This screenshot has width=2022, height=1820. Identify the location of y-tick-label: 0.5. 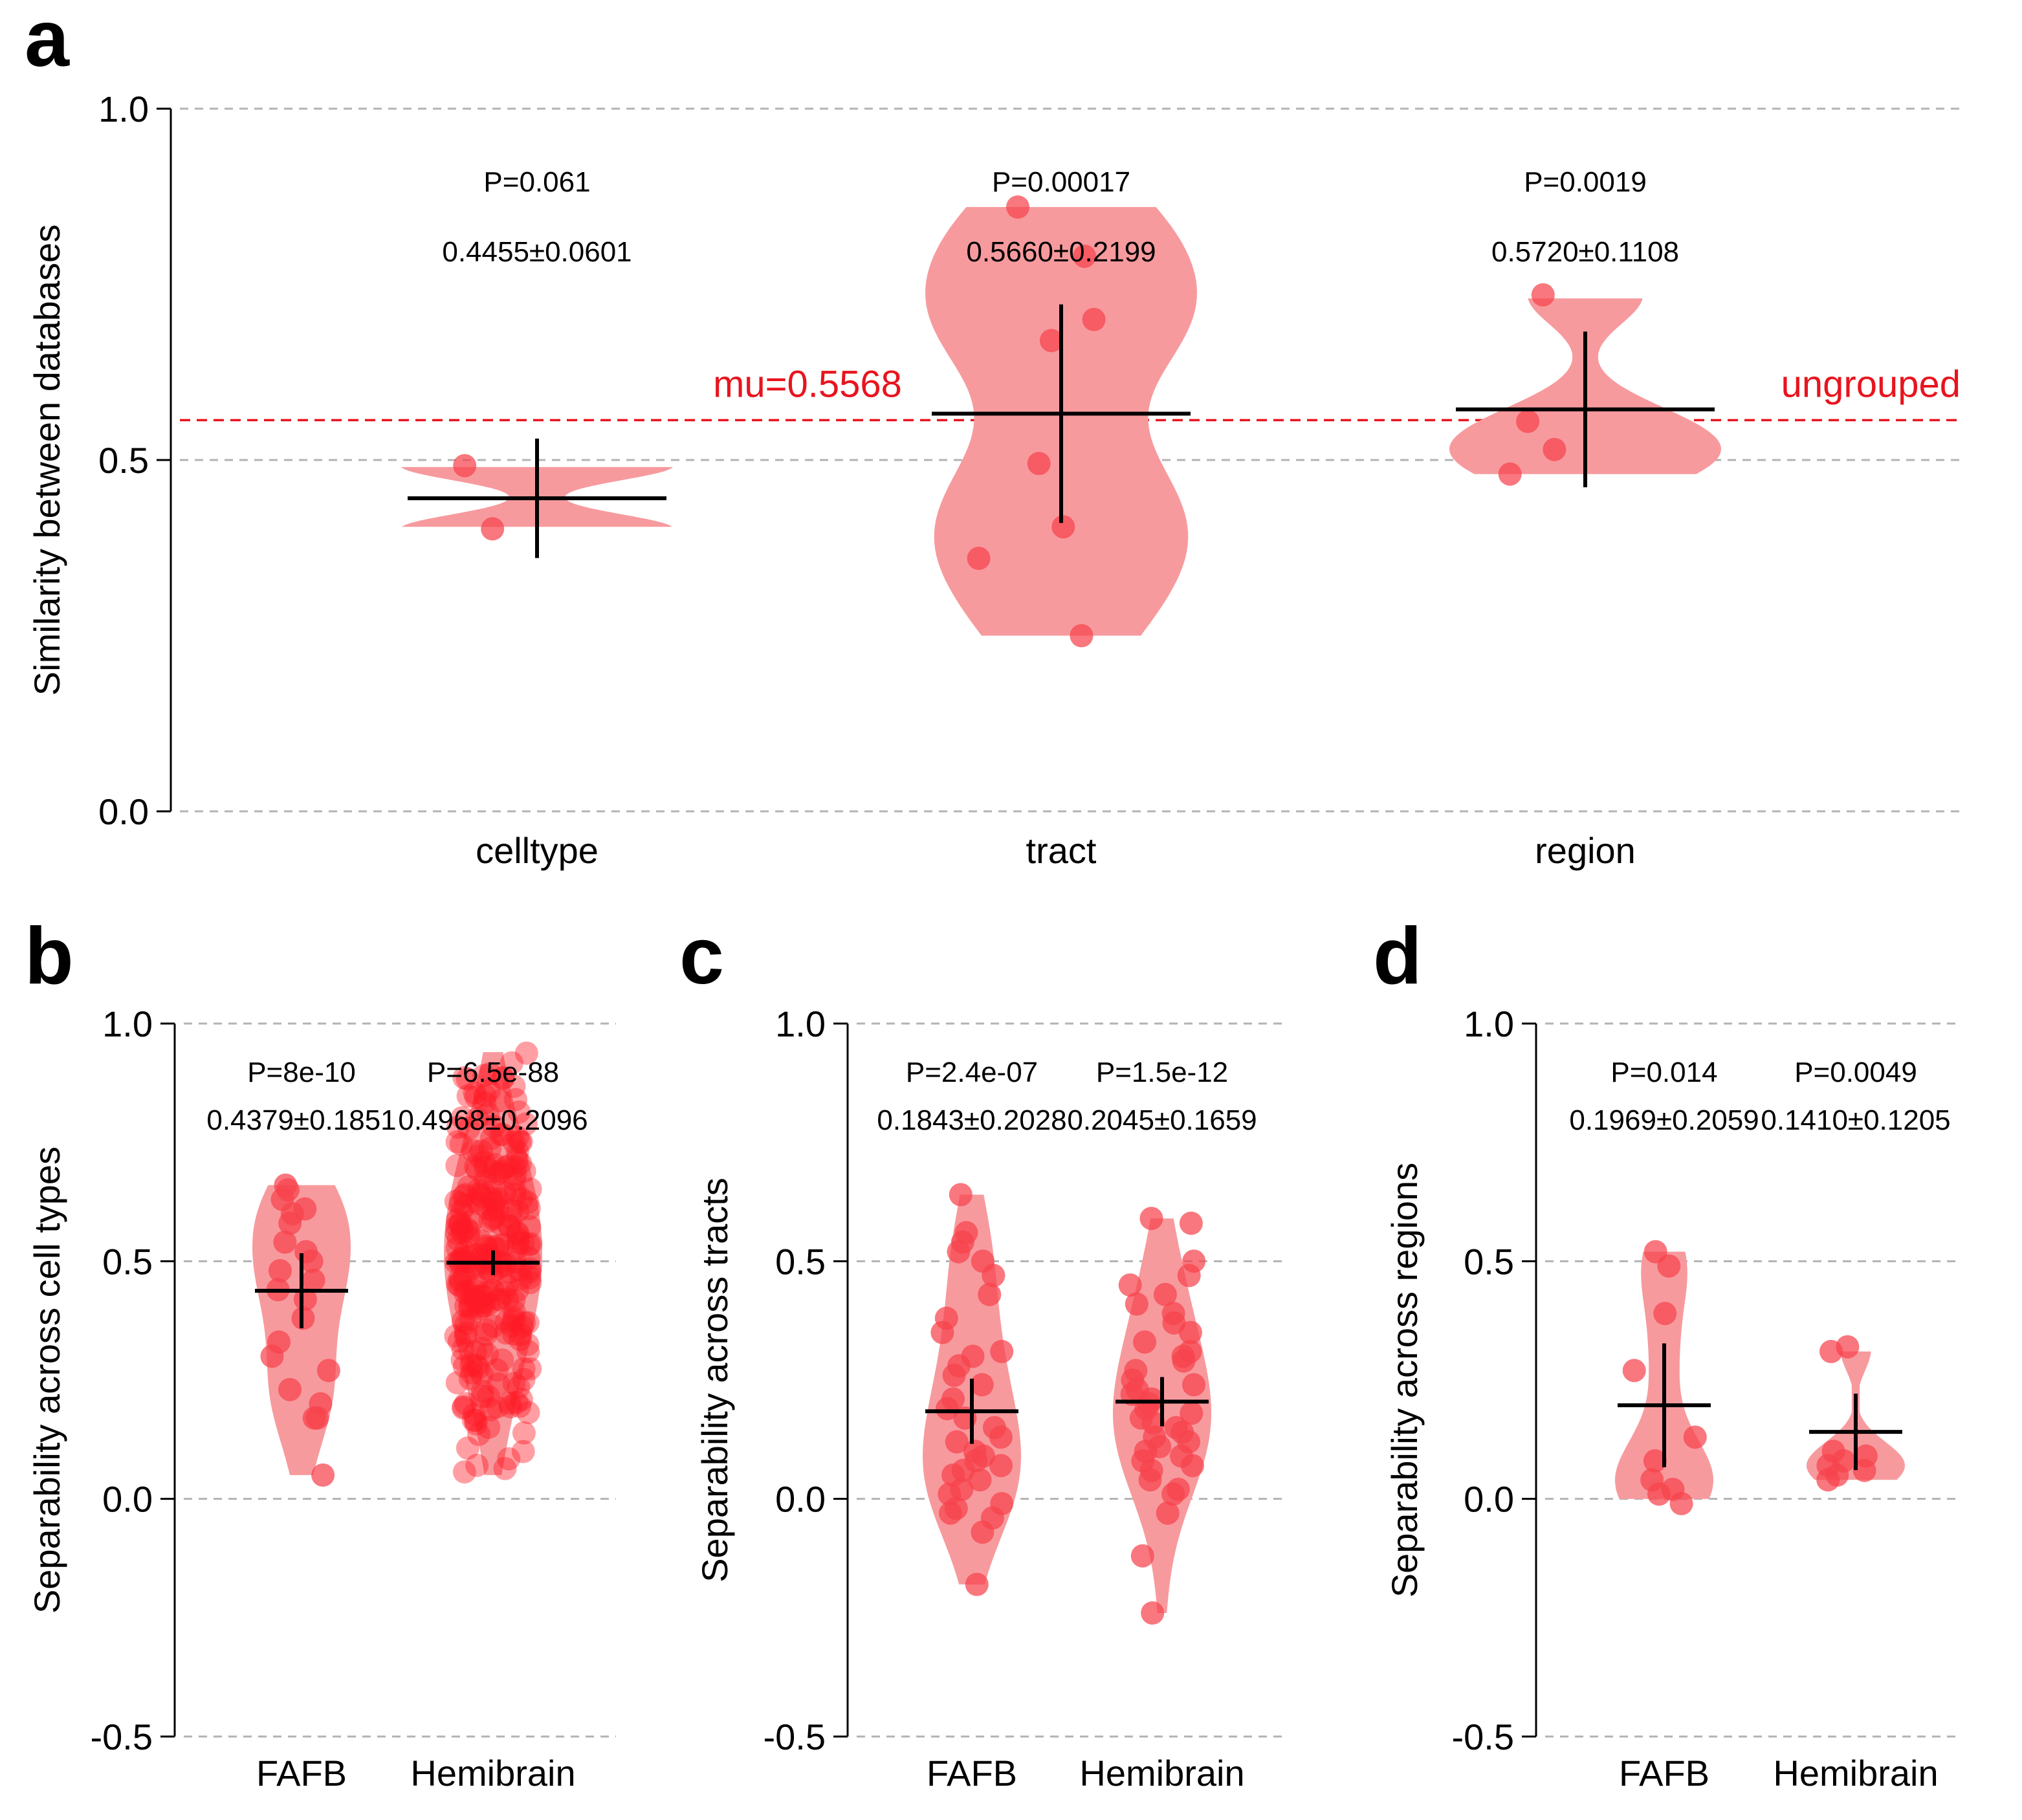
(800, 1261).